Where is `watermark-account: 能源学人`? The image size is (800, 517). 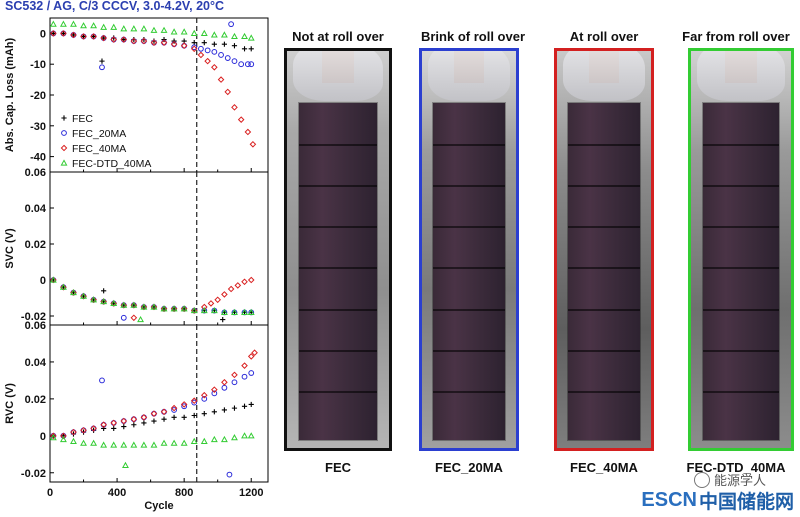
watermark-account: 能源学人 is located at coordinates (729, 479).